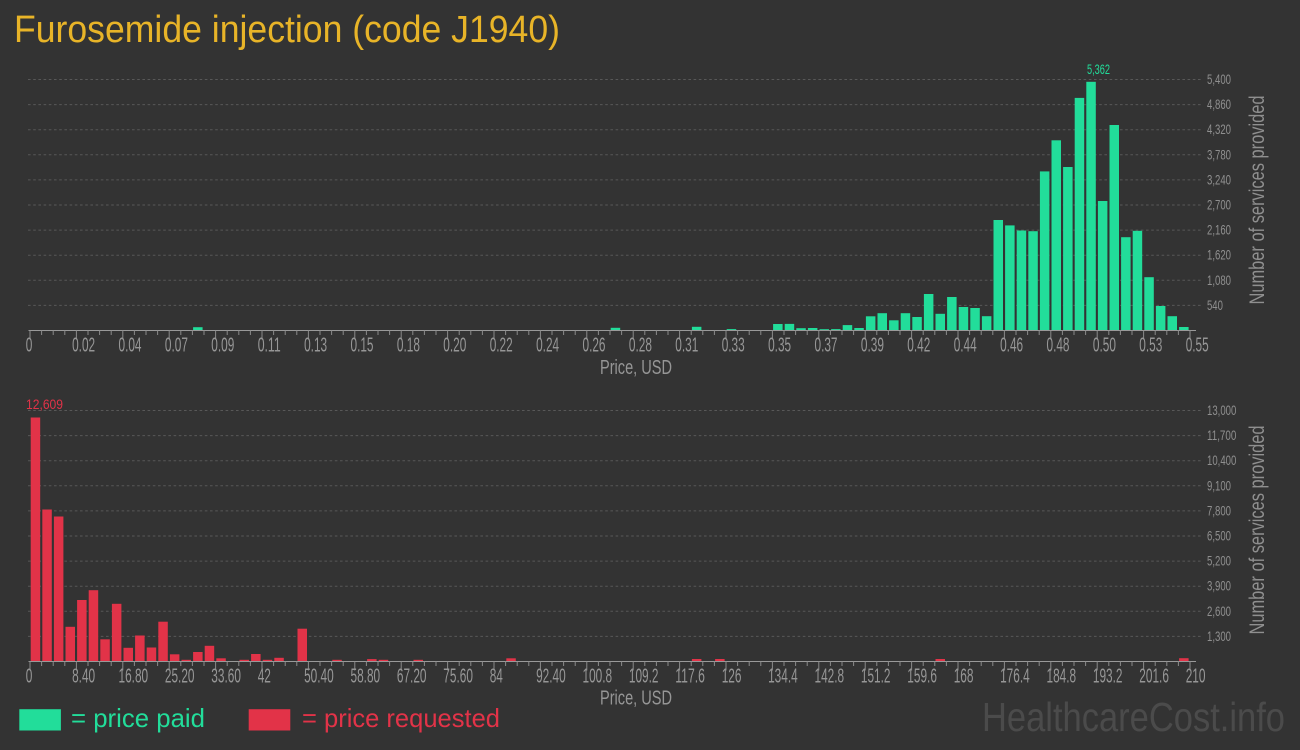 The width and height of the screenshot is (1300, 750). I want to click on svg-text: 0.42, so click(918, 346).